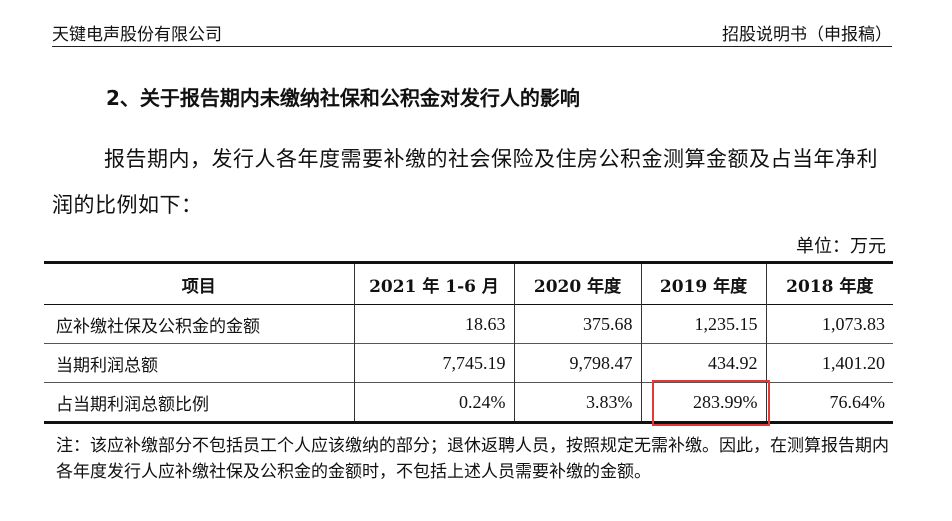 The height and width of the screenshot is (521, 952). I want to click on table-header-row: 项目 2021 年 1-6 月 2020 年度 2019 年度 2018 年度, so click(468, 283).